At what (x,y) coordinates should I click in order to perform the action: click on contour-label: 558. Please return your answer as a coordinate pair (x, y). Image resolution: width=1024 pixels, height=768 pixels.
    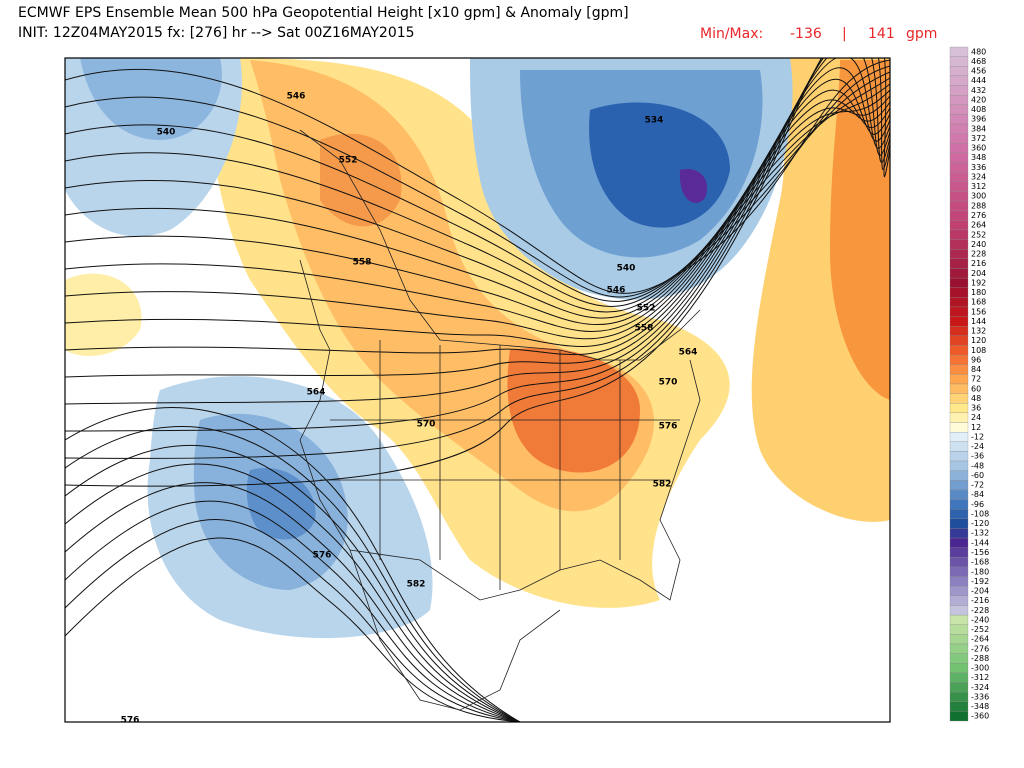
    Looking at the image, I should click on (644, 329).